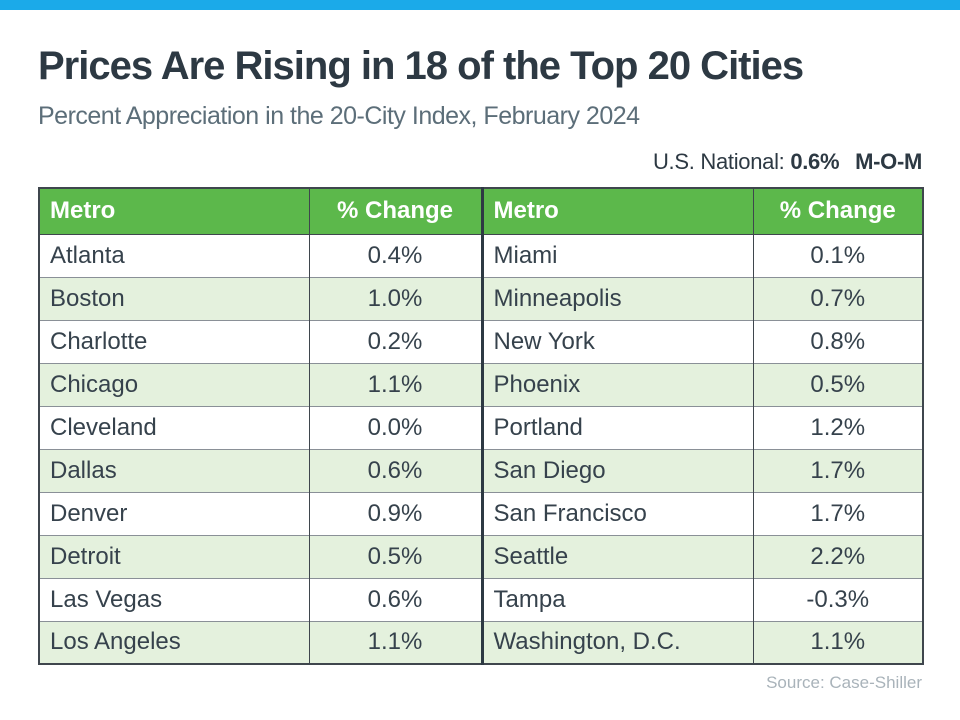  I want to click on table-row: Cleveland 0.0% Portland 1.2%, so click(481, 427).